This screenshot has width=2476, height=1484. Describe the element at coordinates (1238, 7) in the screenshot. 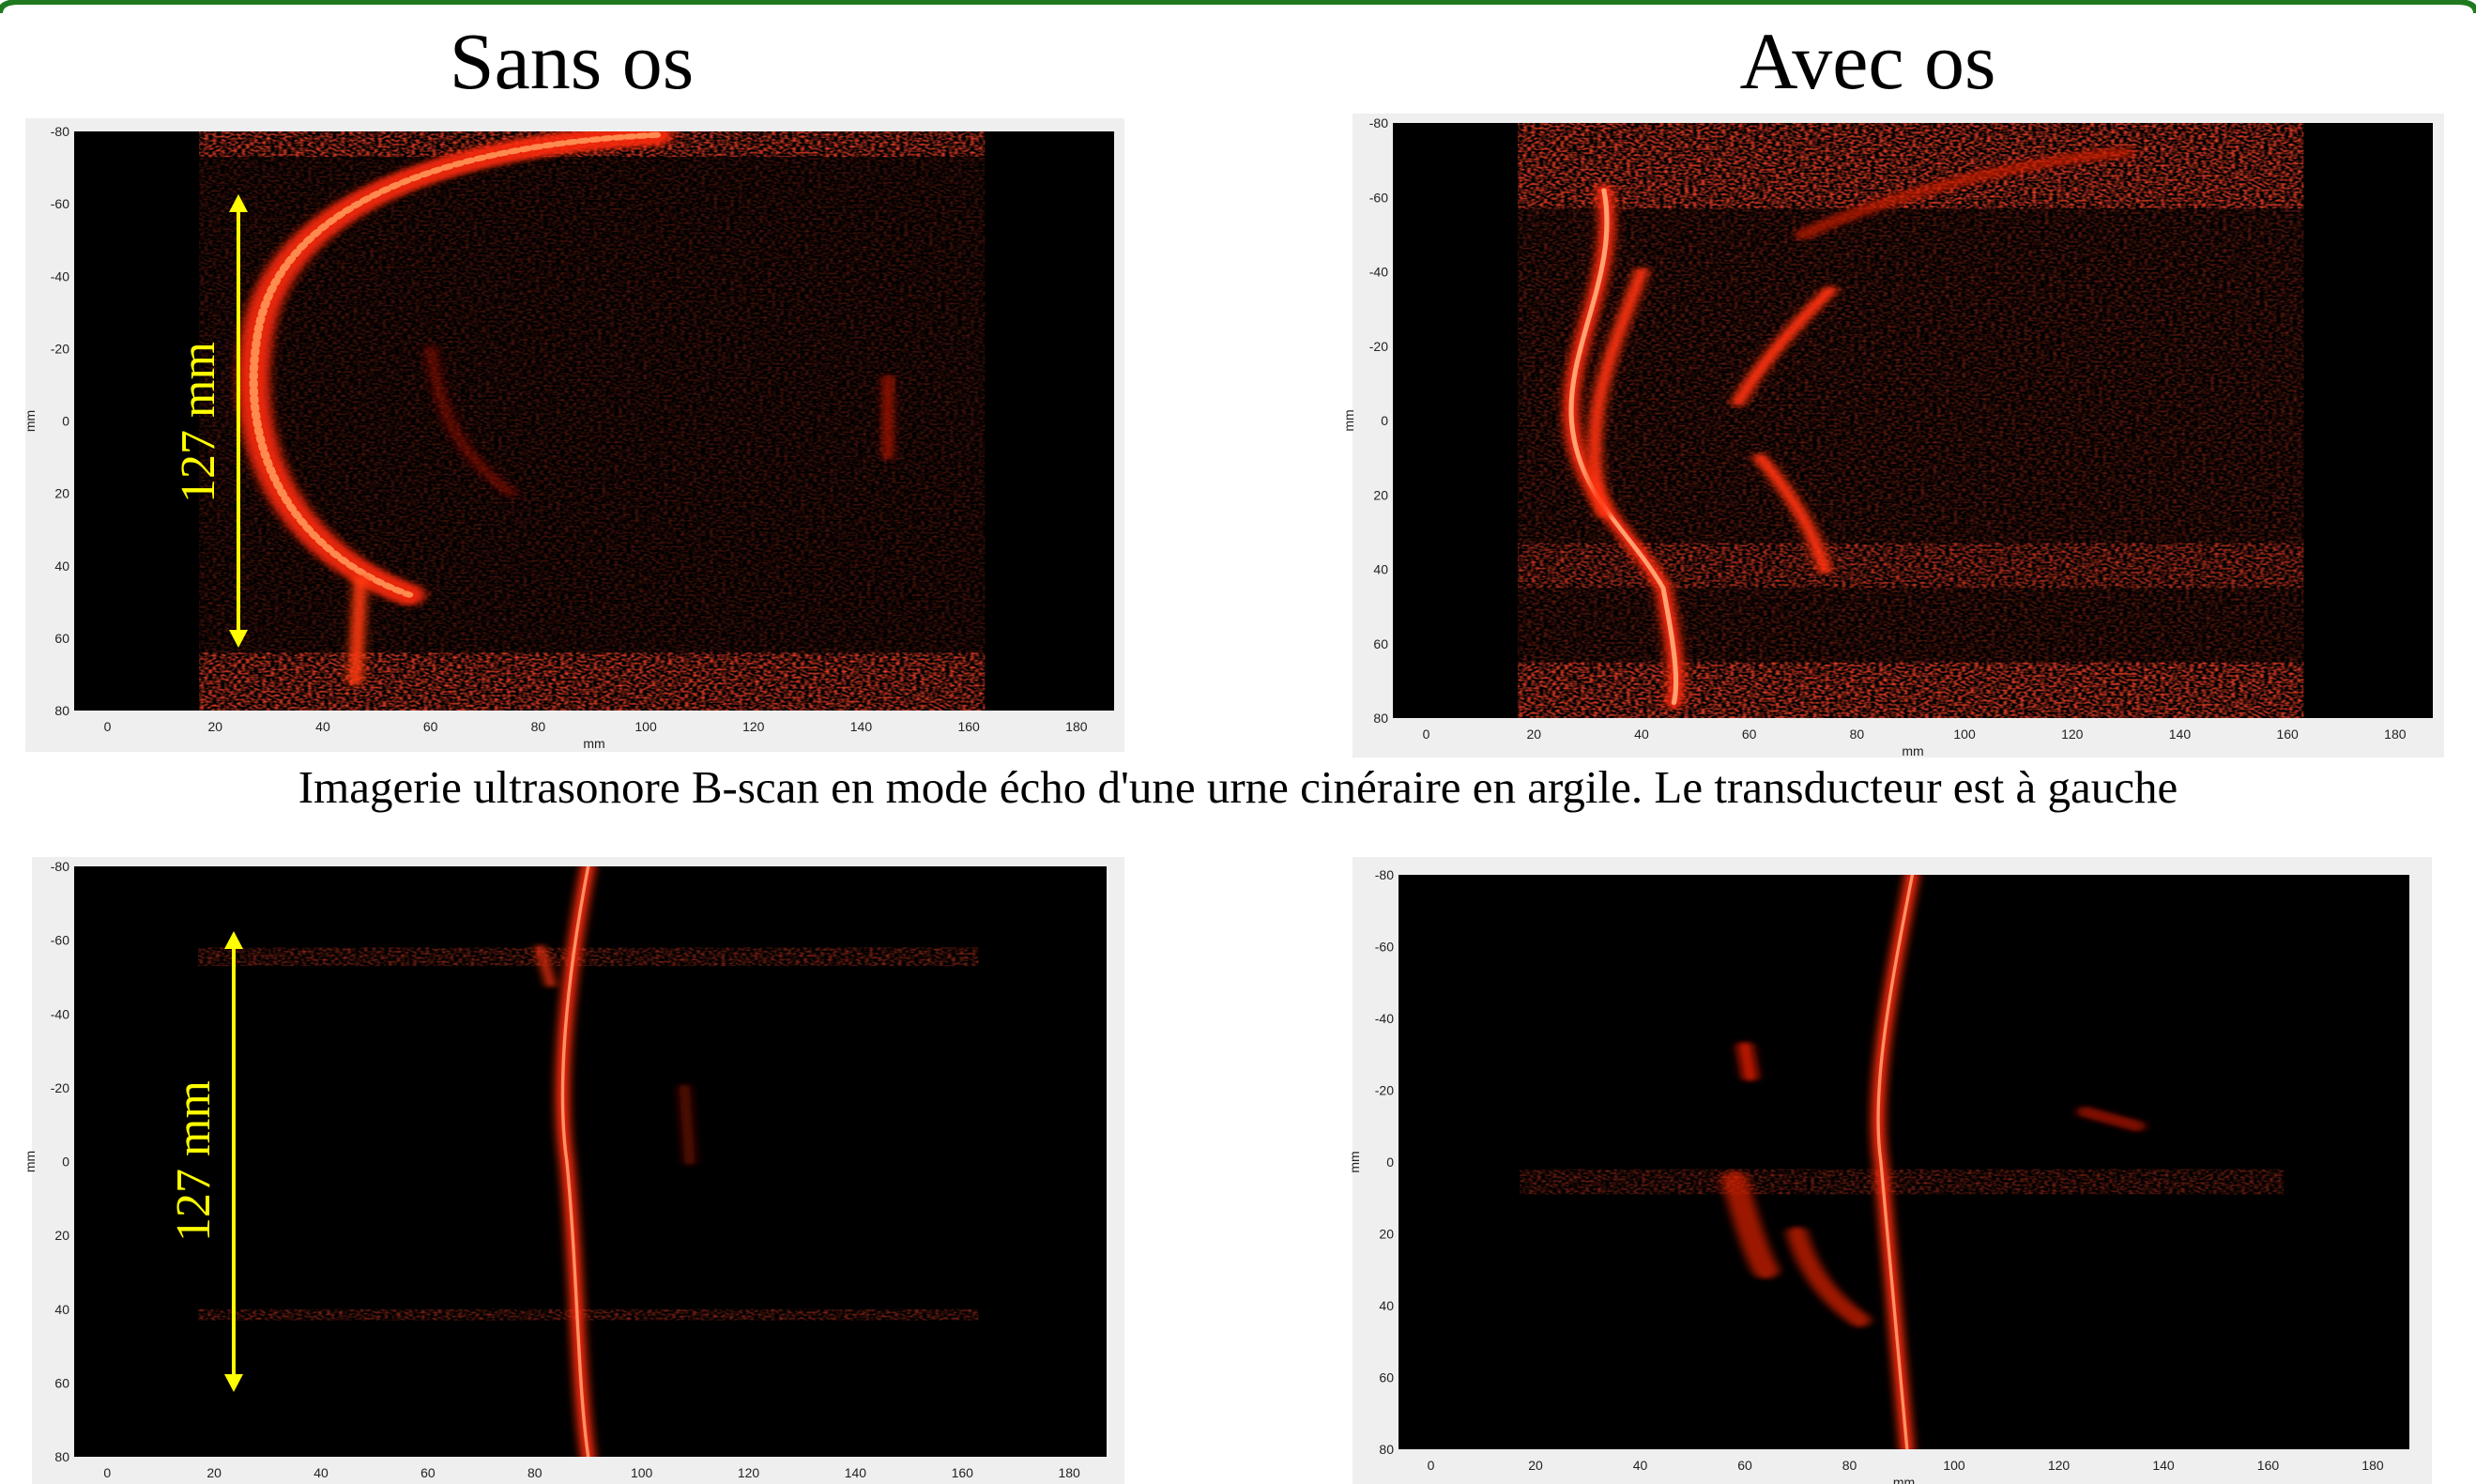

I see `slide-border` at that location.